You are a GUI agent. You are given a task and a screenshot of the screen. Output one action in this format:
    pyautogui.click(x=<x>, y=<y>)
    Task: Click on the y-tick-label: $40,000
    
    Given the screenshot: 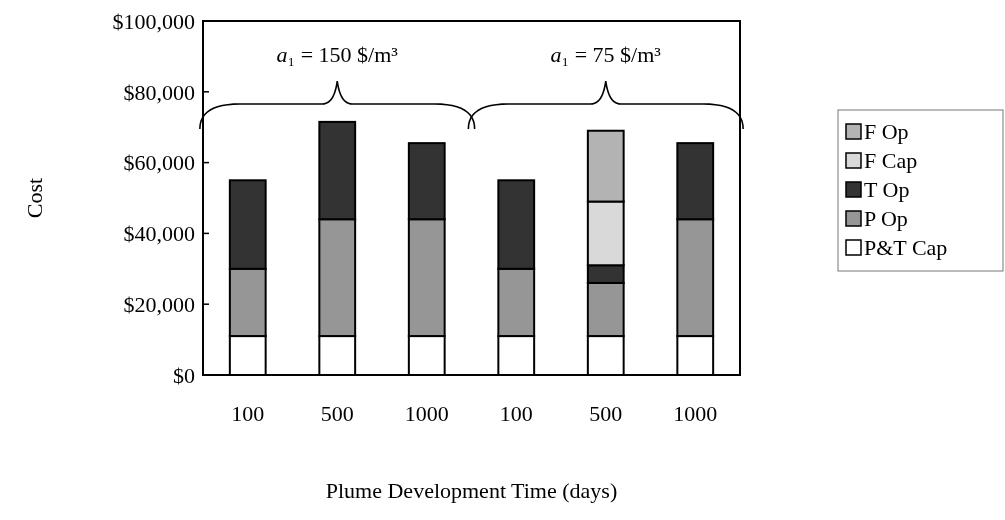 What is the action you would take?
    pyautogui.click(x=159, y=234)
    